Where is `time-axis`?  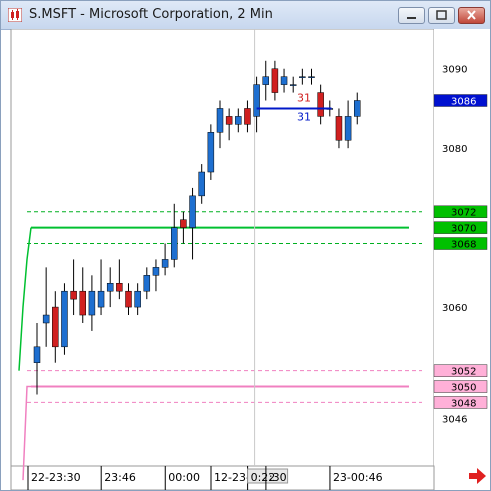
time-axis is located at coordinates (222, 477).